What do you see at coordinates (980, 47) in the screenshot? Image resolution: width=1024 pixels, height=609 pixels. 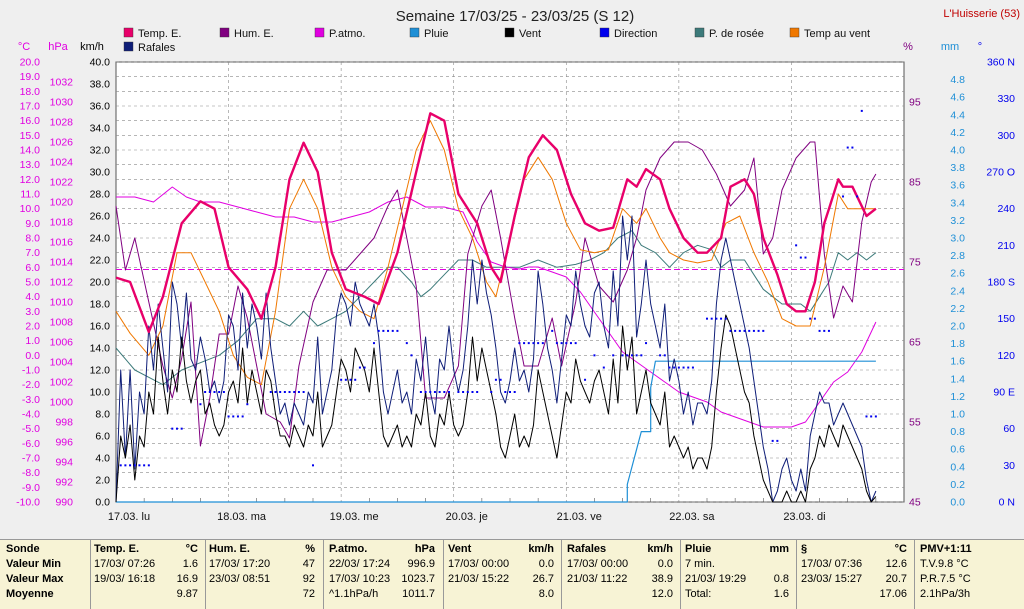 I see `axis-unit-label: °` at bounding box center [980, 47].